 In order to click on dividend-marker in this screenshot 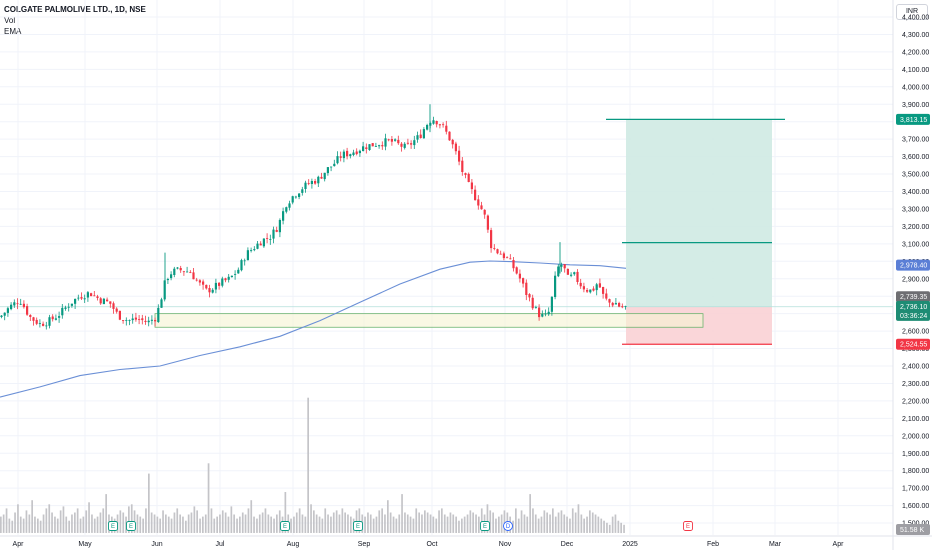, I will do `click(508, 526)`.